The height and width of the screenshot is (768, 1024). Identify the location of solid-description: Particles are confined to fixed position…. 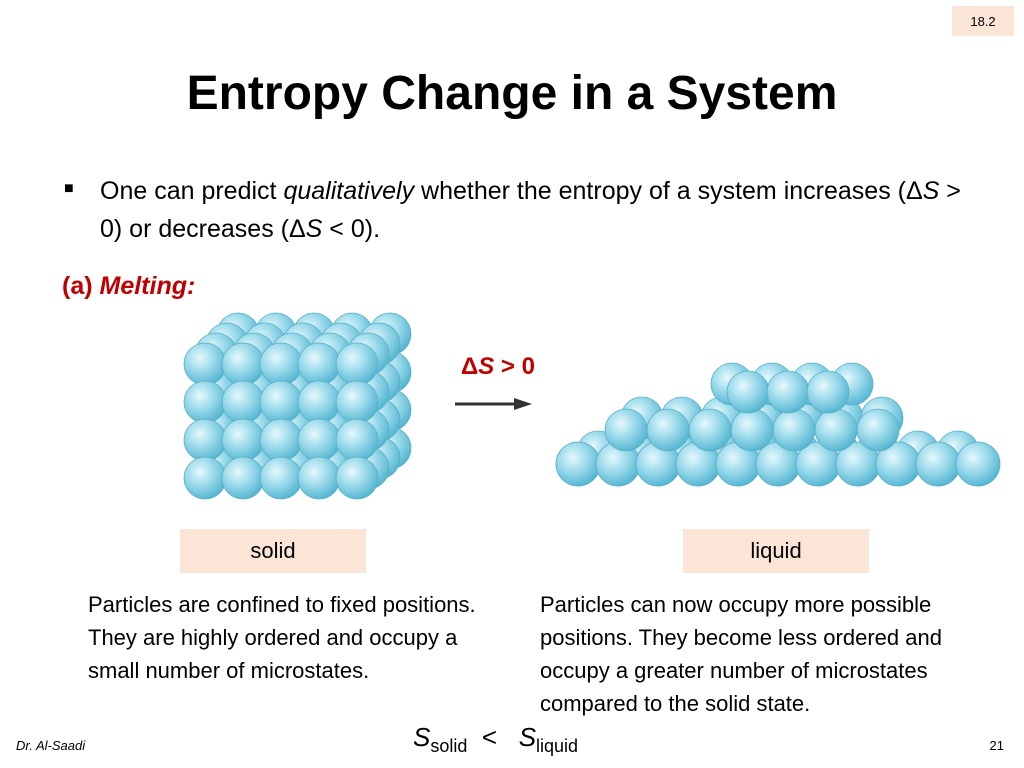
(282, 637).